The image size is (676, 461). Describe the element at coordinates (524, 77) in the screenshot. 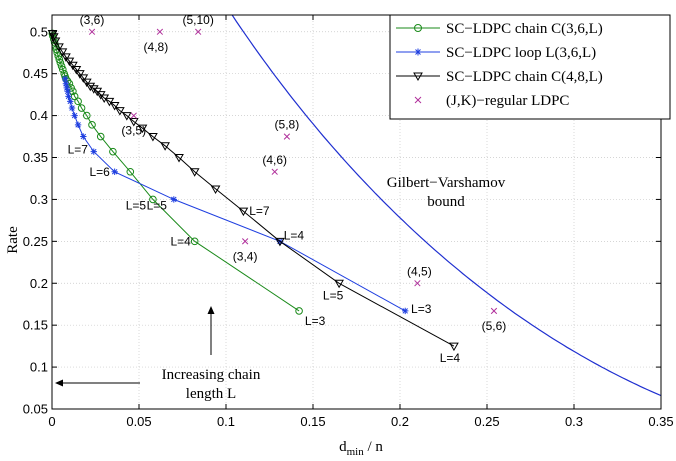

I see `legend-label-2: SC−LDPC chain C(4,8,L)` at that location.